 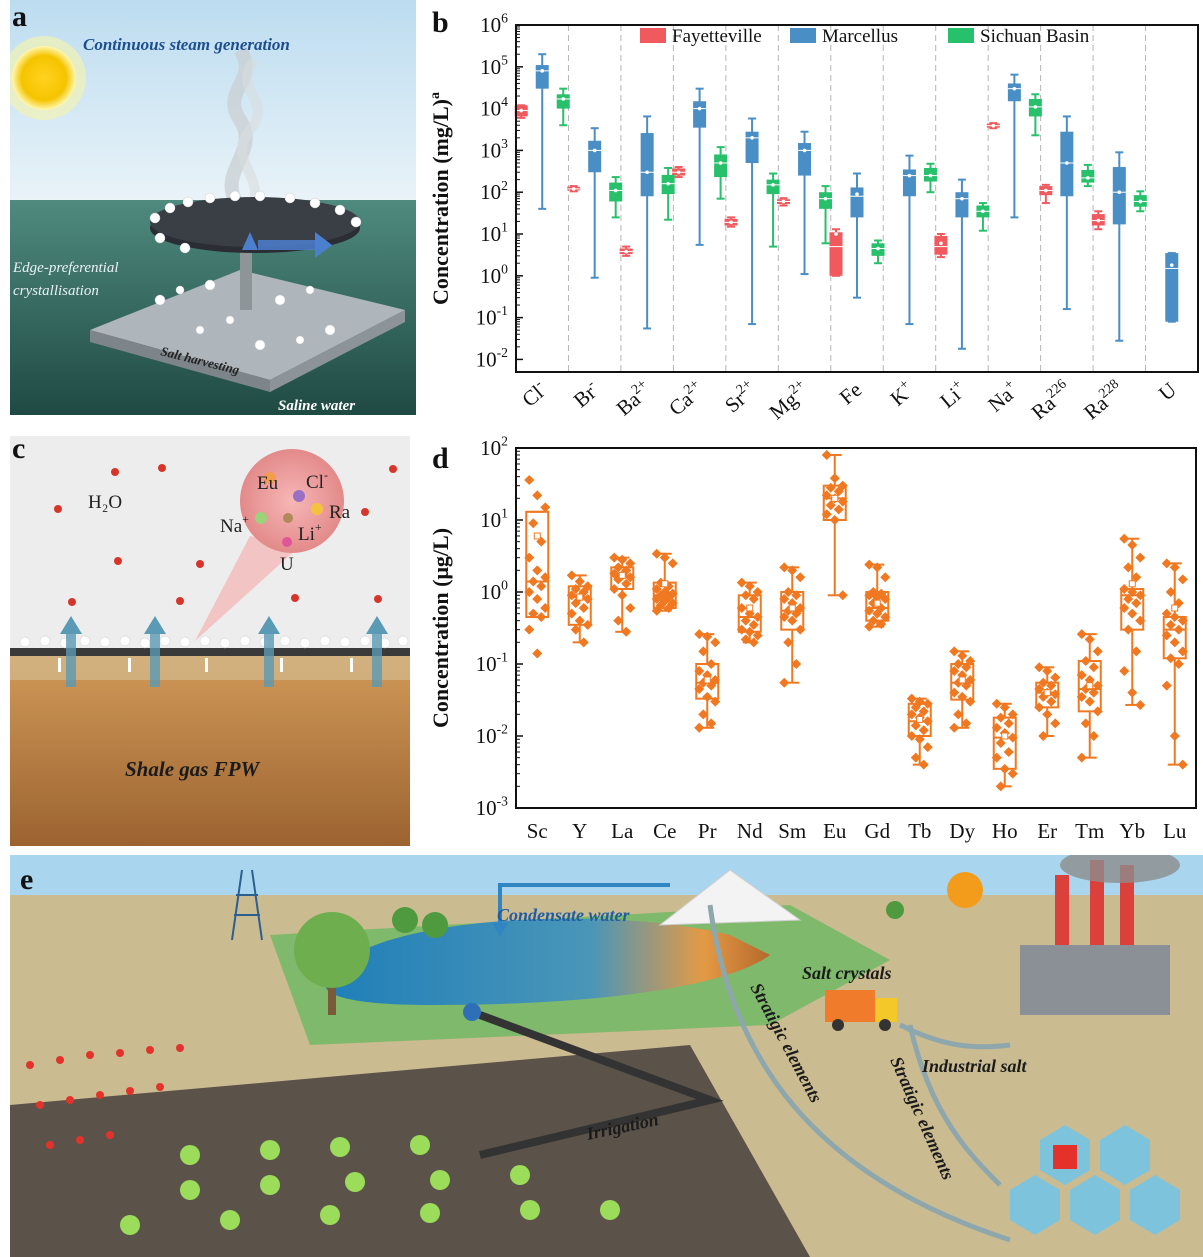 What do you see at coordinates (537, 831) in the screenshot?
I see `x-tick-label: Sc` at bounding box center [537, 831].